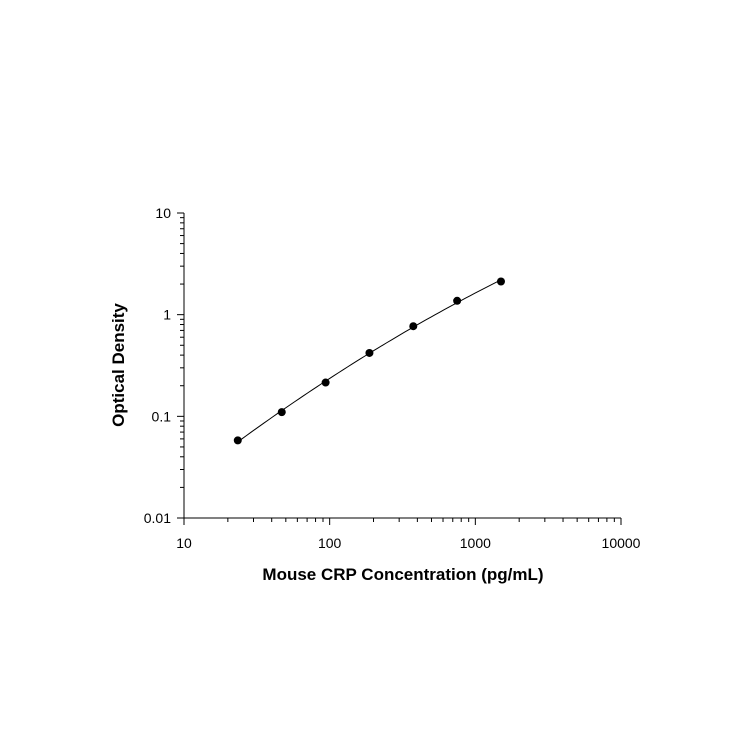 The height and width of the screenshot is (750, 750). Describe the element at coordinates (402, 574) in the screenshot. I see `x-axis-title: Mouse CRP Concentration (pg/mL)` at that location.